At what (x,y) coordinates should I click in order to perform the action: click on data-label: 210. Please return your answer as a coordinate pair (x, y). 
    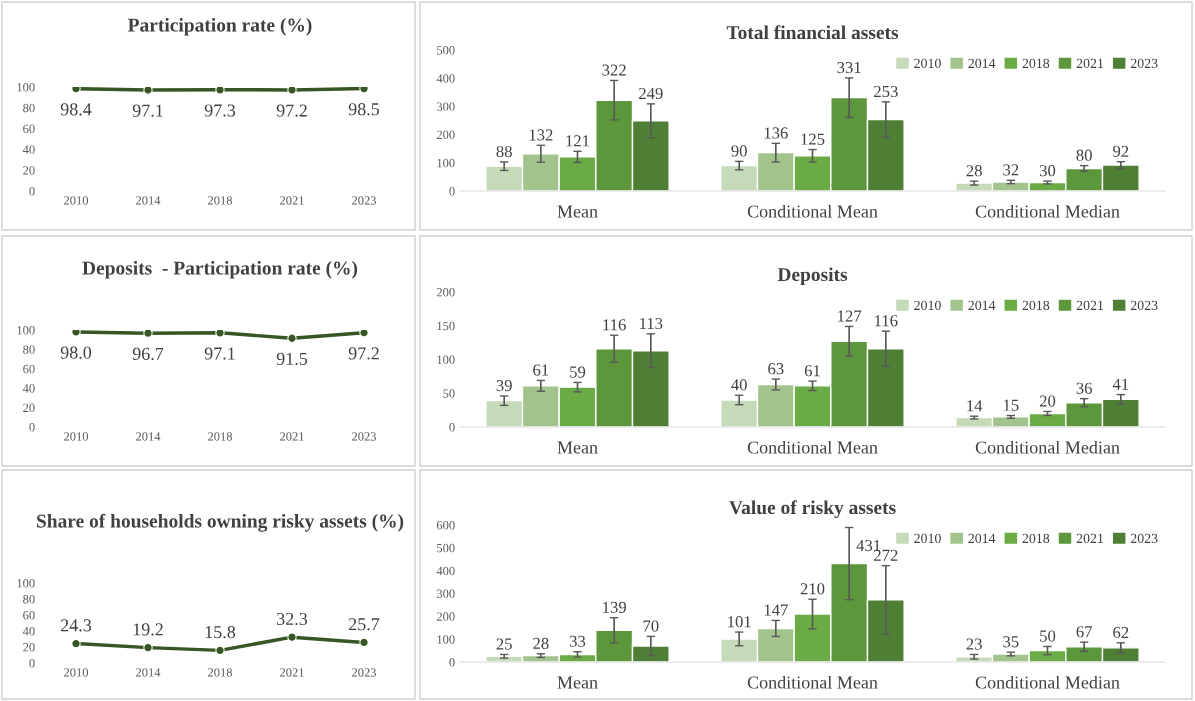
    Looking at the image, I should click on (812, 589).